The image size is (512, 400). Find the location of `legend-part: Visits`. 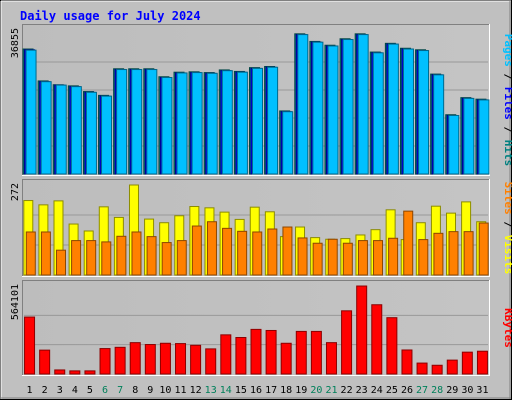

legend-part: Visits is located at coordinates (507, 255).